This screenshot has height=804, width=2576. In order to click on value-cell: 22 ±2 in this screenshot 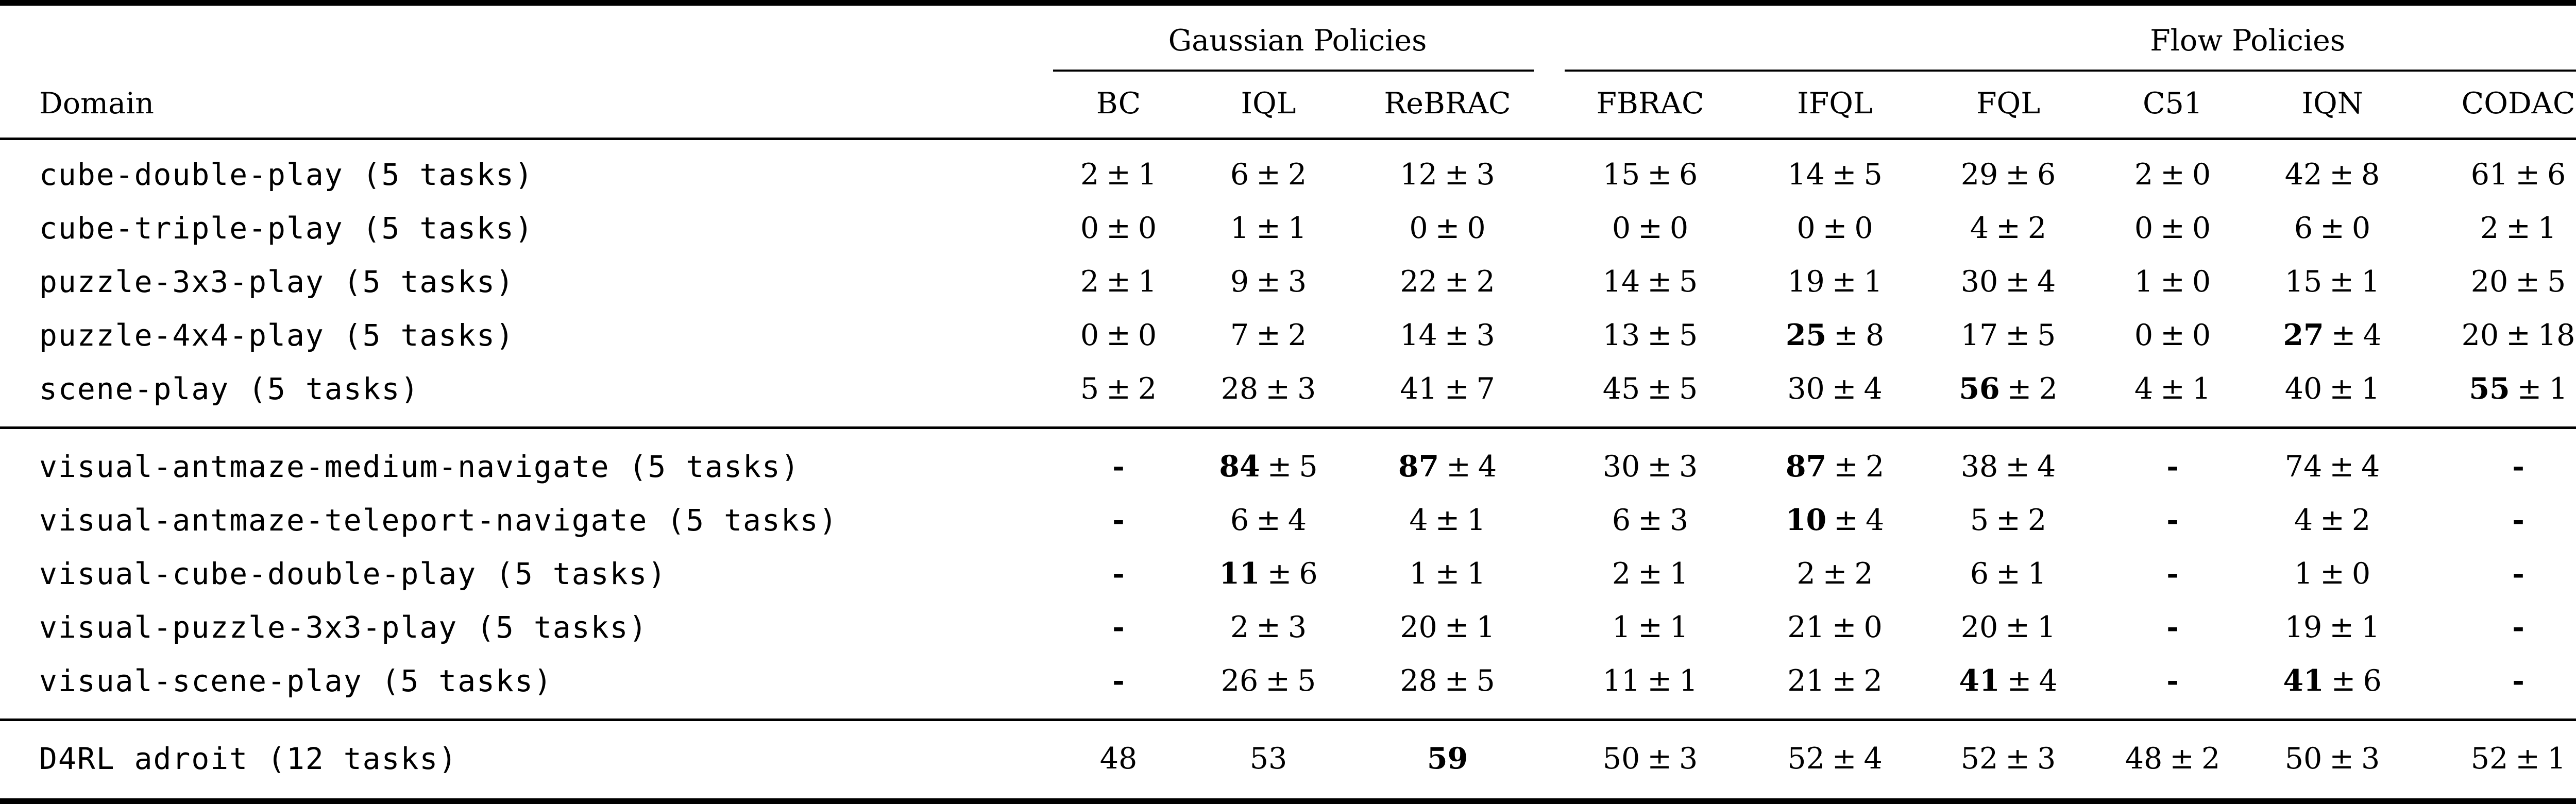, I will do `click(1447, 282)`.